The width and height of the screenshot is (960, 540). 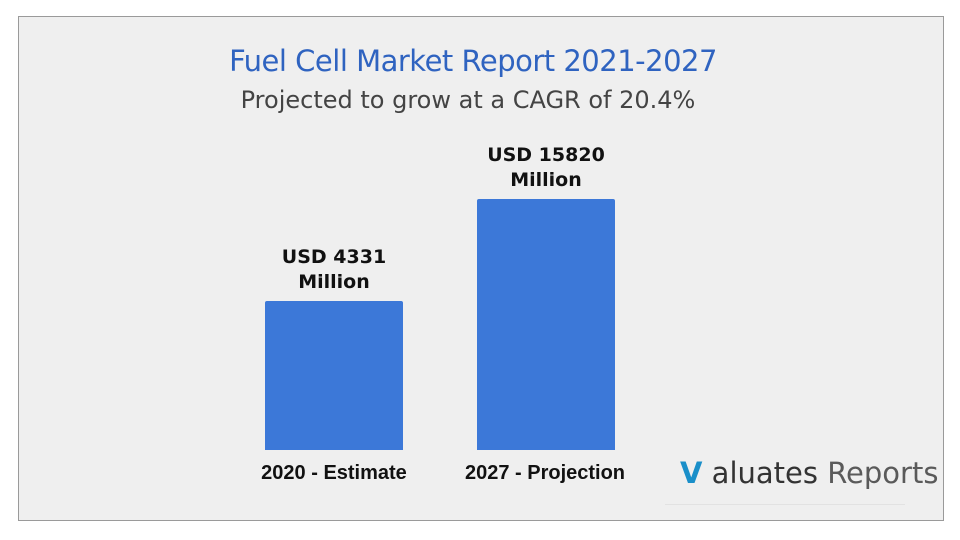 I want to click on valuates-reports-logo: V aluates Reports, so click(x=809, y=473).